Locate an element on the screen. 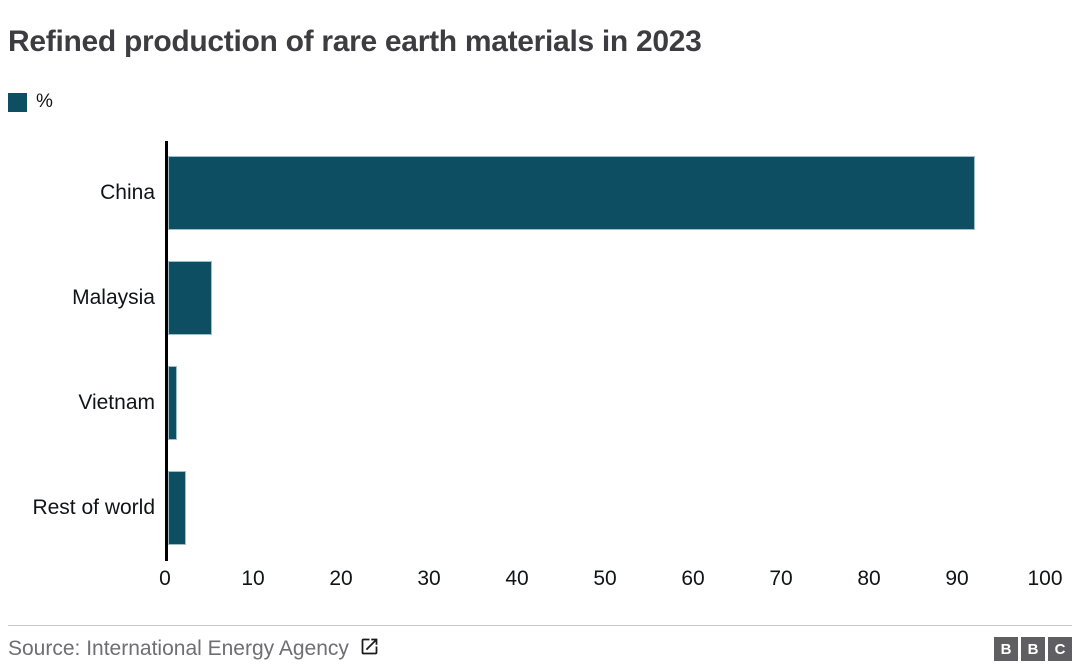  x-tick-label: 60 is located at coordinates (693, 578).